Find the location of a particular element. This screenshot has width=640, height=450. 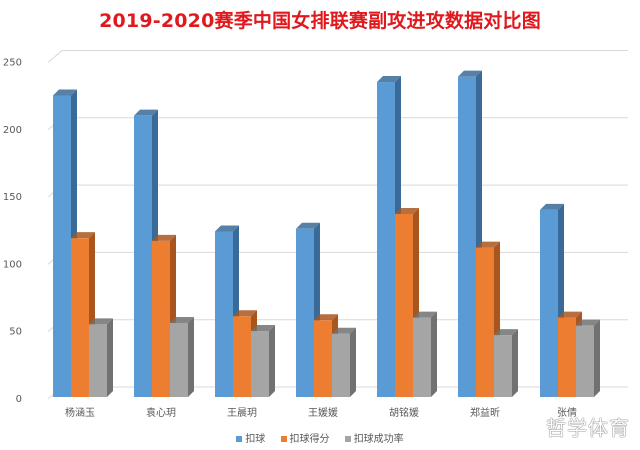

x-category-label: 张倩 is located at coordinates (567, 412).